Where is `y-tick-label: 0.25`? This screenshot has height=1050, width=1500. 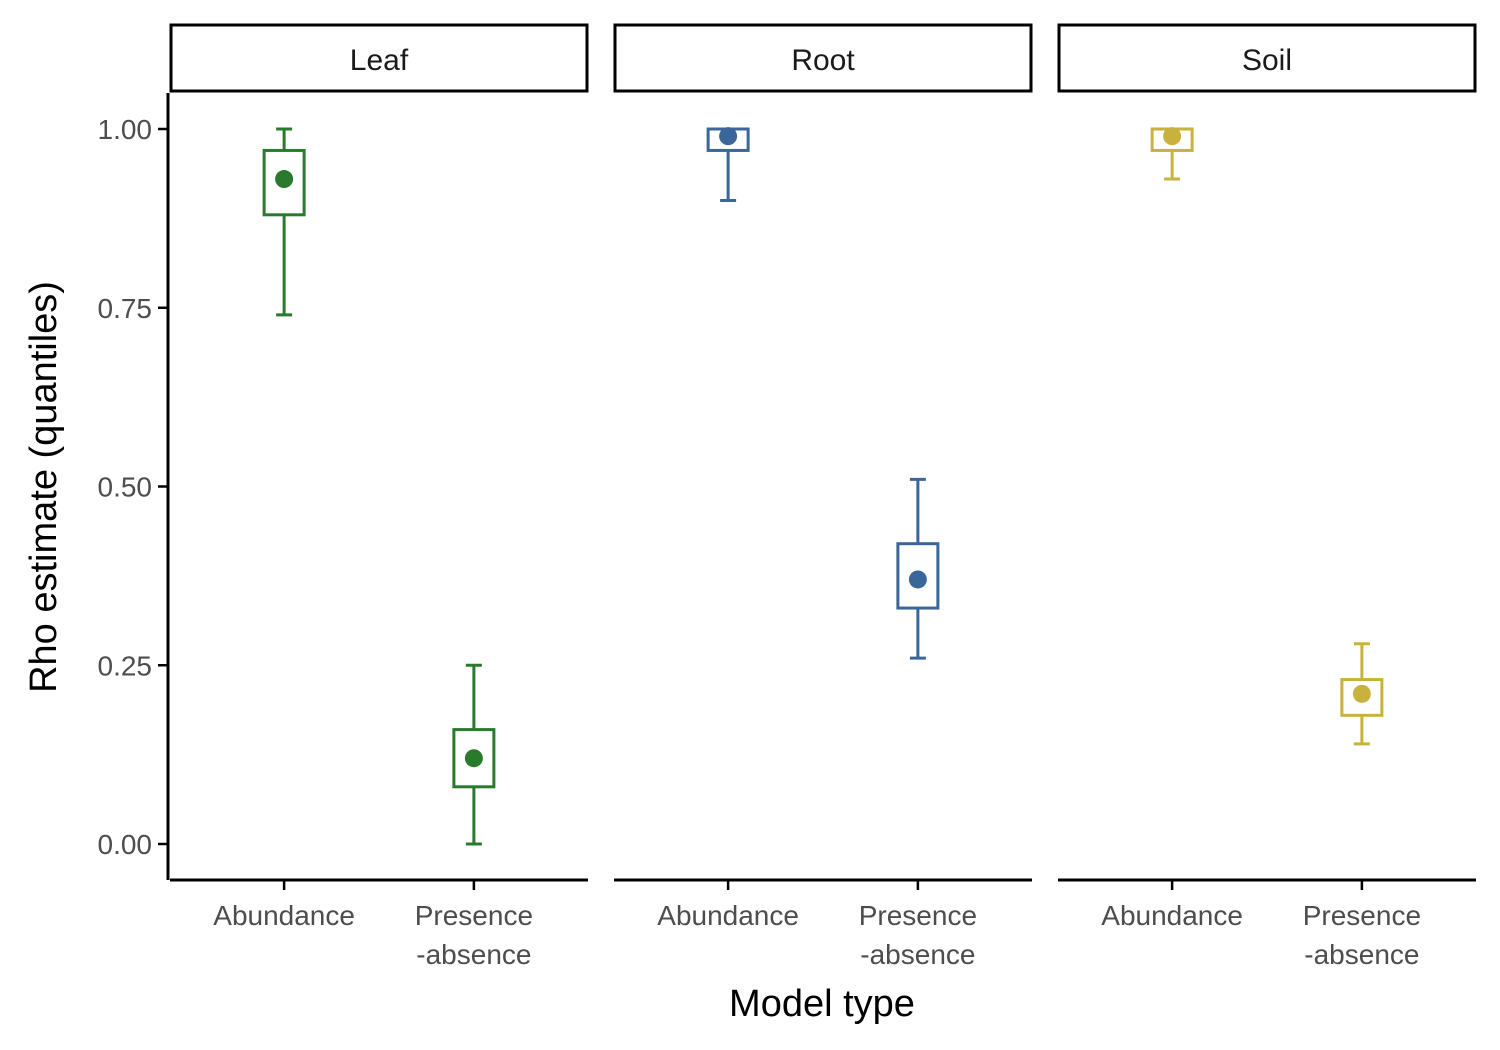 y-tick-label: 0.25 is located at coordinates (125, 665).